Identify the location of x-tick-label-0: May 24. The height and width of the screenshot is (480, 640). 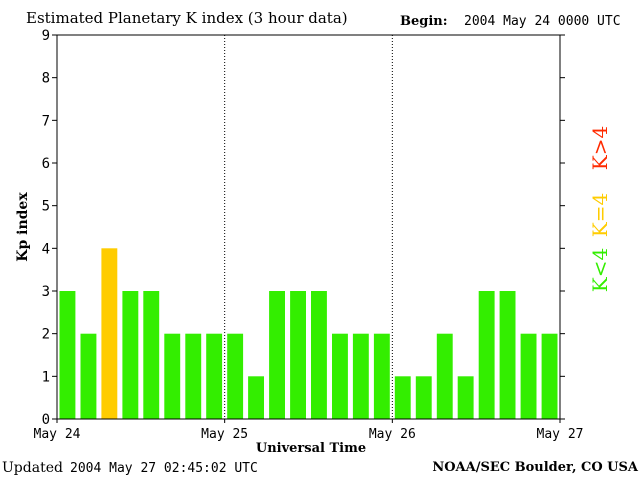
(57, 434).